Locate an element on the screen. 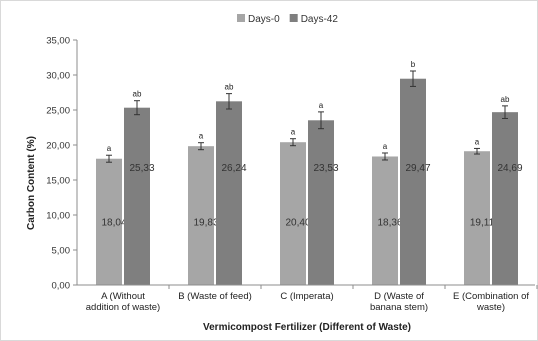  x-category-label: A (Without is located at coordinates (123, 296).